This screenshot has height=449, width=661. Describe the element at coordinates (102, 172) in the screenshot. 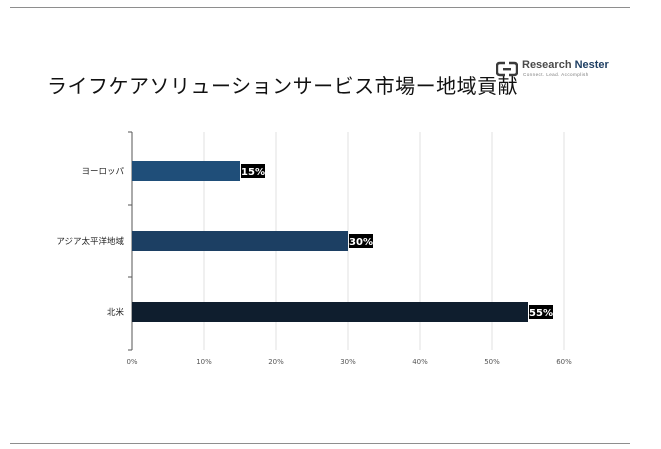

I see `category-label: ヨーロッパ` at that location.